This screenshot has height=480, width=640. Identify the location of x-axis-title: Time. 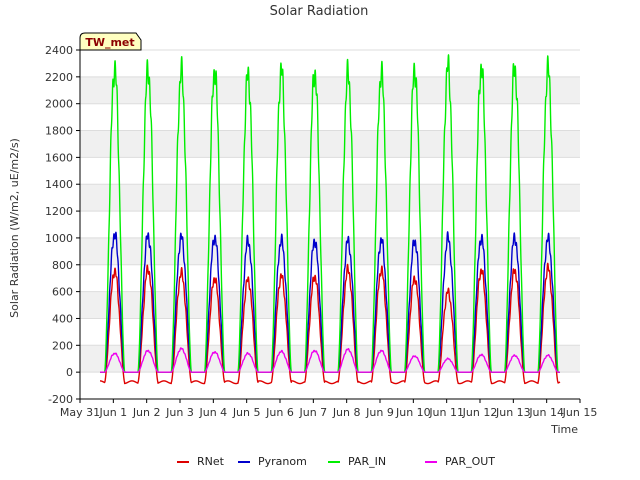
(564, 429).